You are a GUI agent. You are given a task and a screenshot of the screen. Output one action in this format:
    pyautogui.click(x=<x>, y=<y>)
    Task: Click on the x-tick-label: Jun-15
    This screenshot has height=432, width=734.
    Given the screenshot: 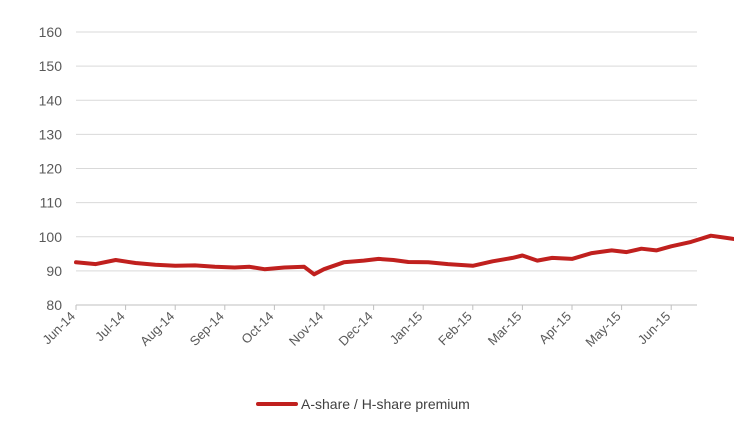 What is the action you would take?
    pyautogui.click(x=654, y=328)
    